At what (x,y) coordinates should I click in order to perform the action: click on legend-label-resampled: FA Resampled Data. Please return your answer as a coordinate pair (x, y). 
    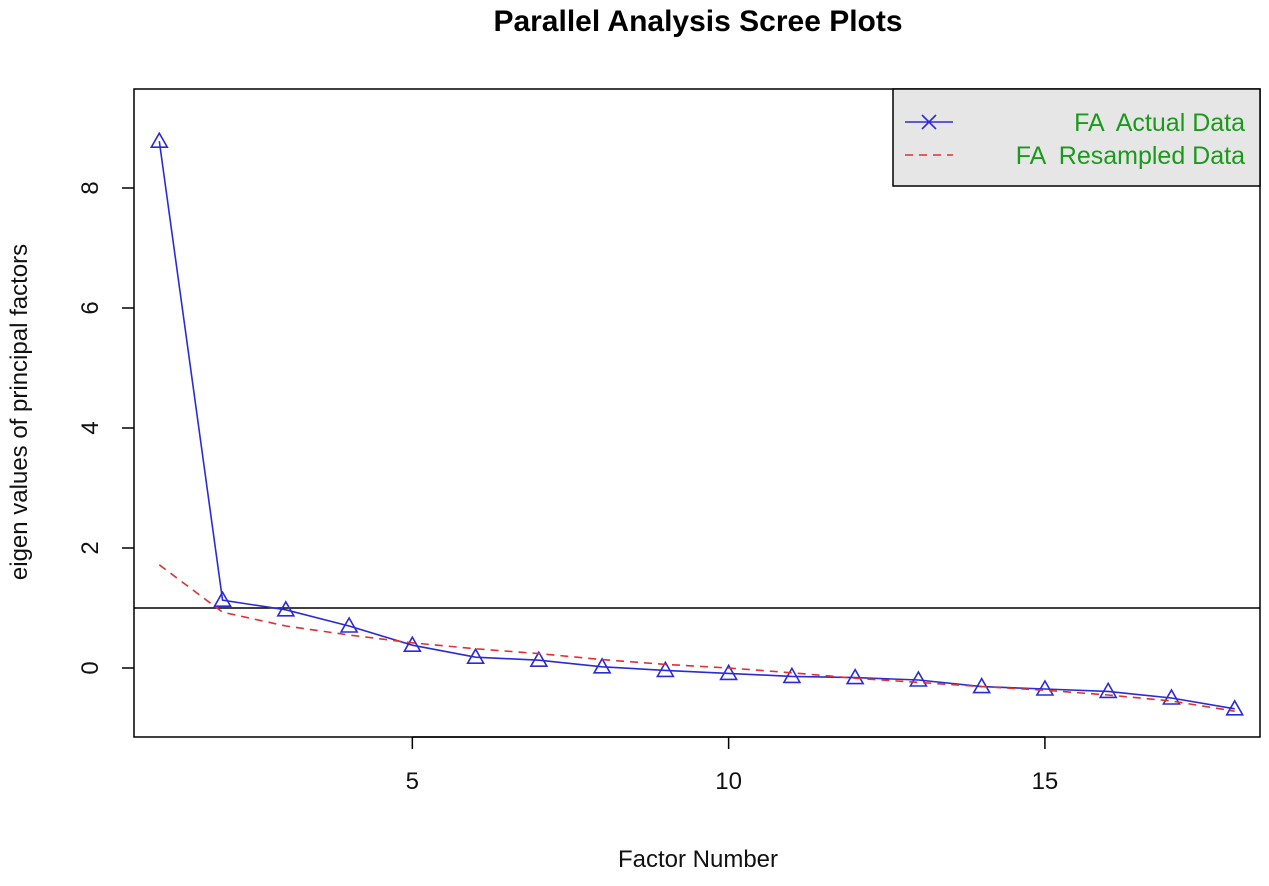
    Looking at the image, I should click on (1130, 156).